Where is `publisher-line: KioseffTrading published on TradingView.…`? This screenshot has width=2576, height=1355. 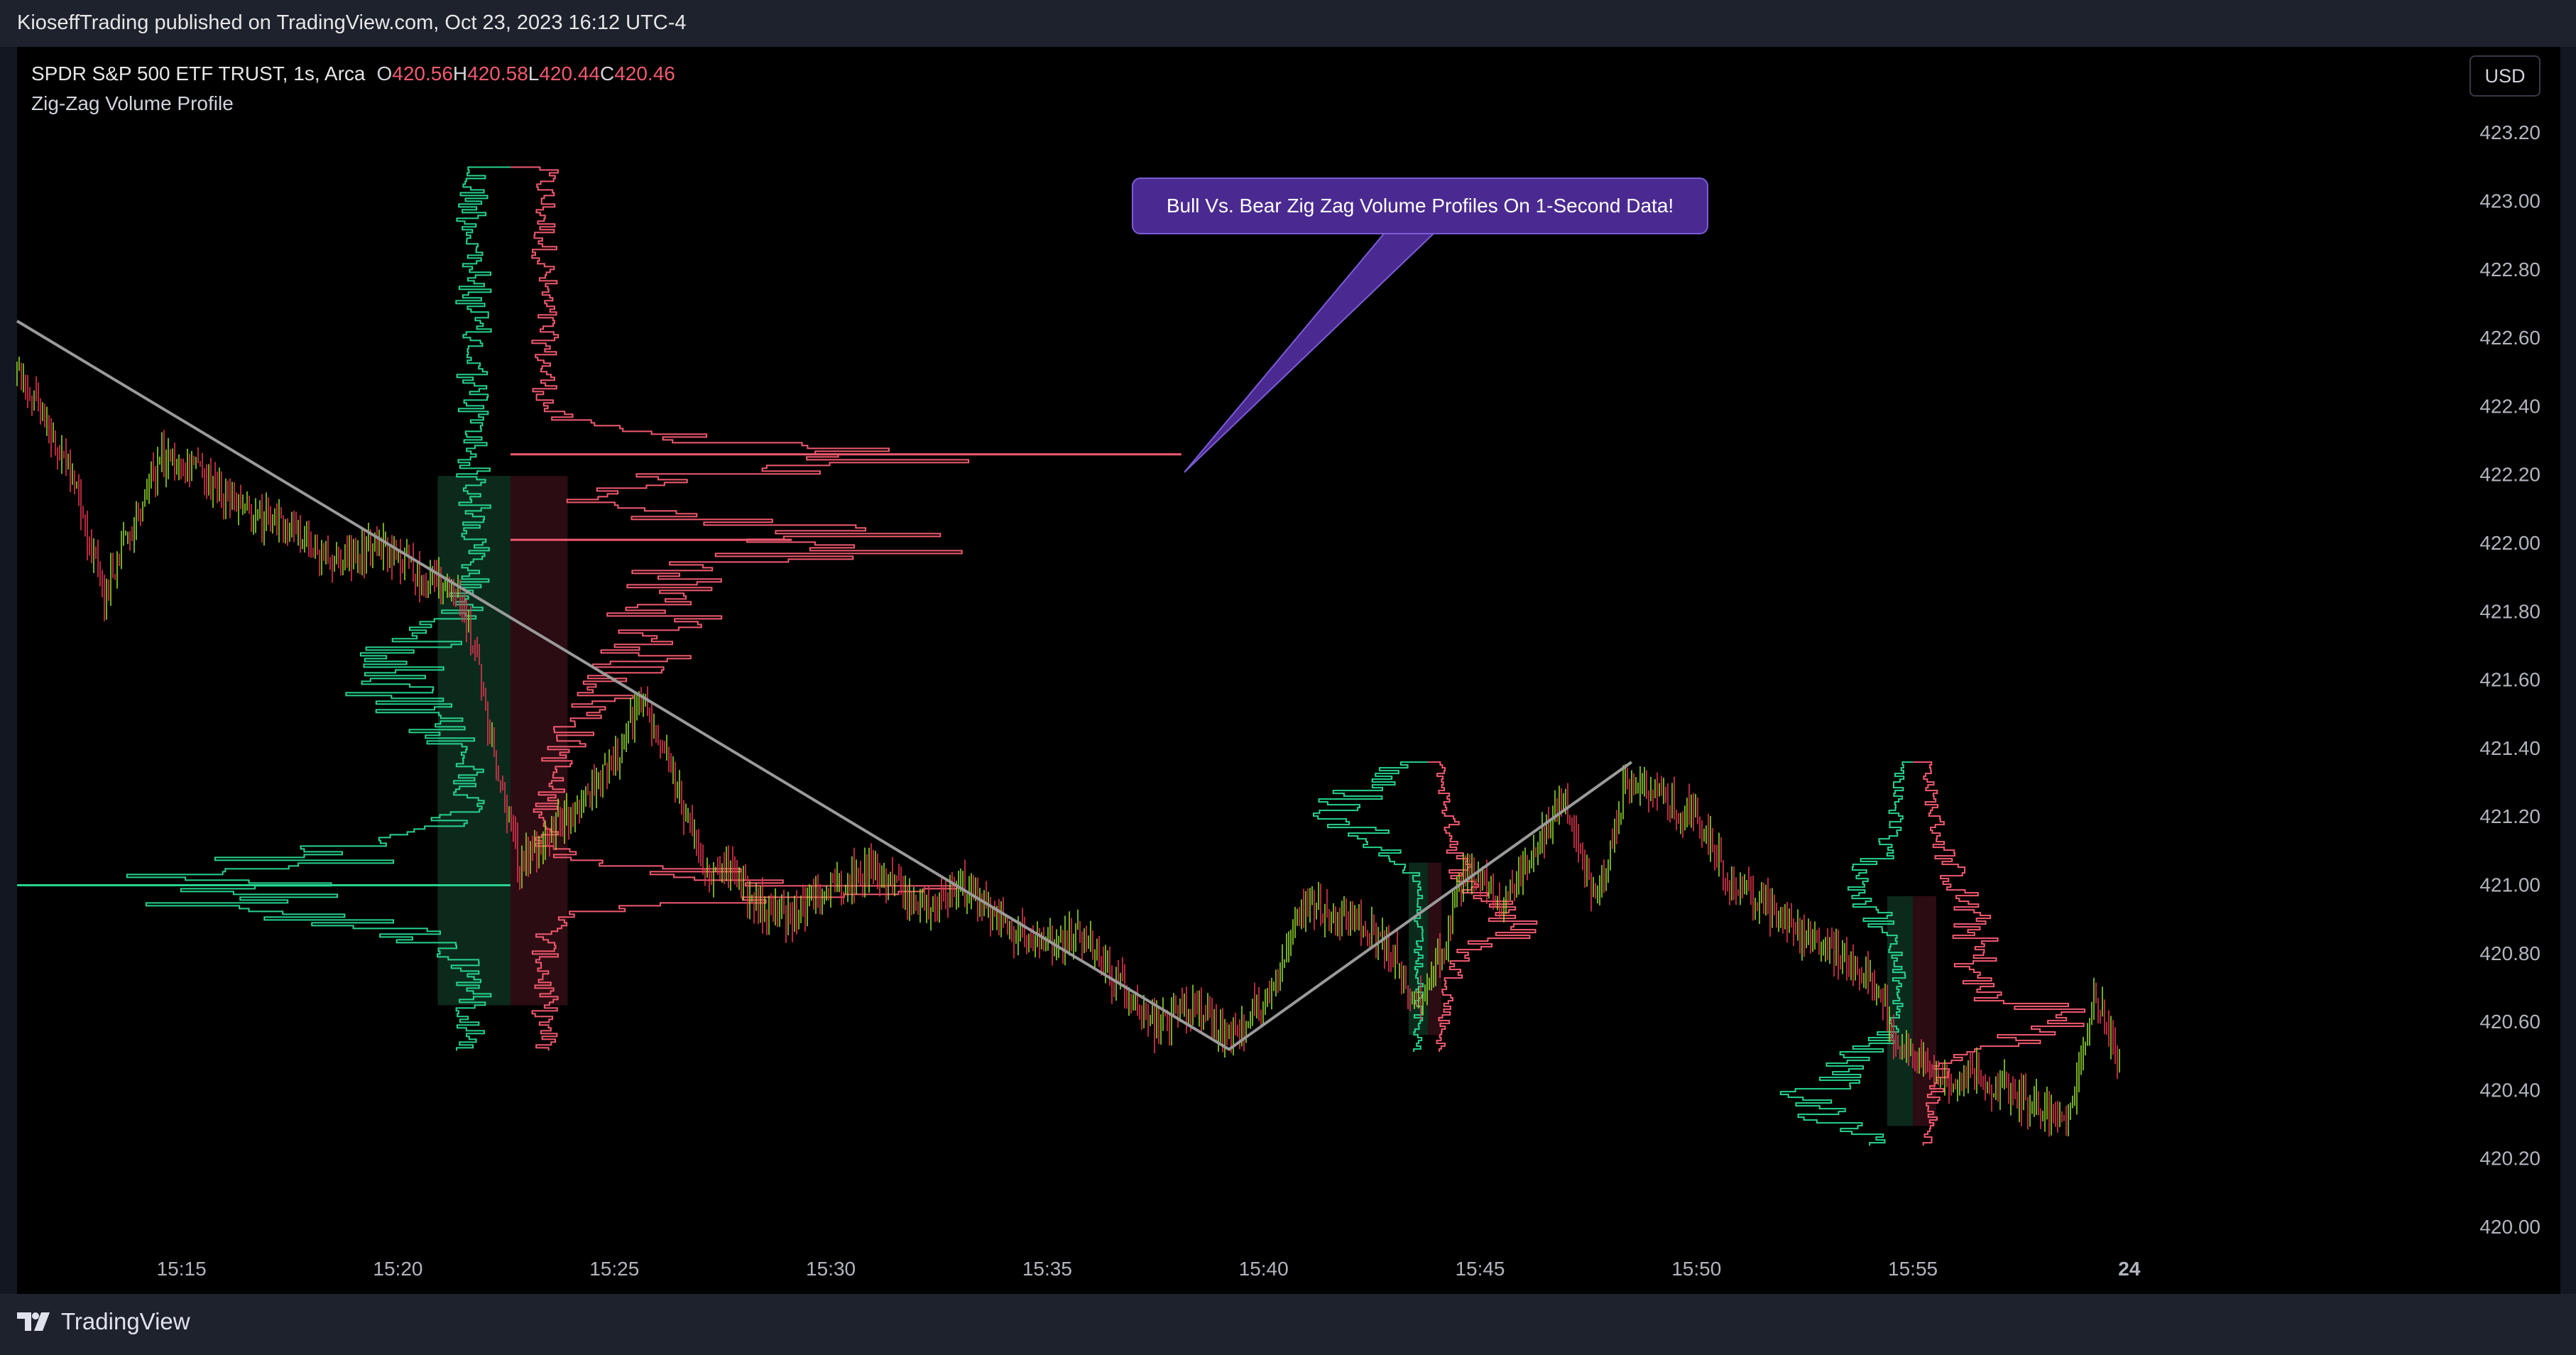
publisher-line: KioseffTrading published on TradingView.… is located at coordinates (352, 22).